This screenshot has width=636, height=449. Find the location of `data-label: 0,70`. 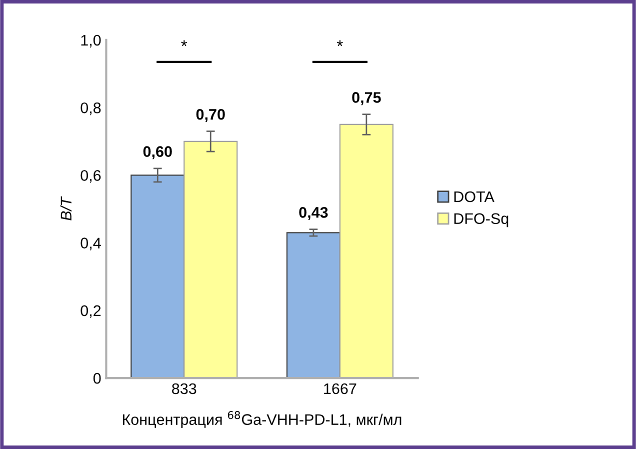

data-label: 0,70 is located at coordinates (210, 115).